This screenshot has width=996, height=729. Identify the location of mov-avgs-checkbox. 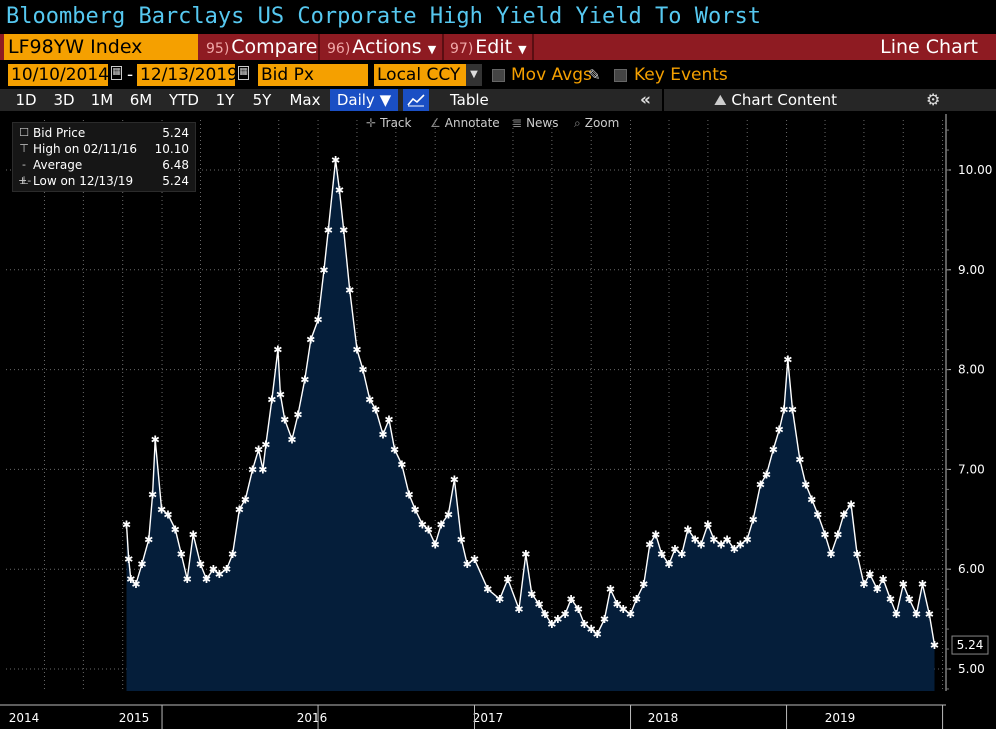
(498, 75).